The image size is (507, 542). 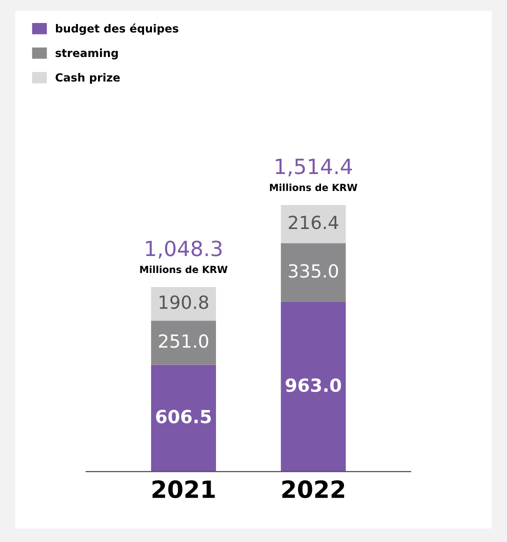 I want to click on data-label: 606.5, so click(x=183, y=417).